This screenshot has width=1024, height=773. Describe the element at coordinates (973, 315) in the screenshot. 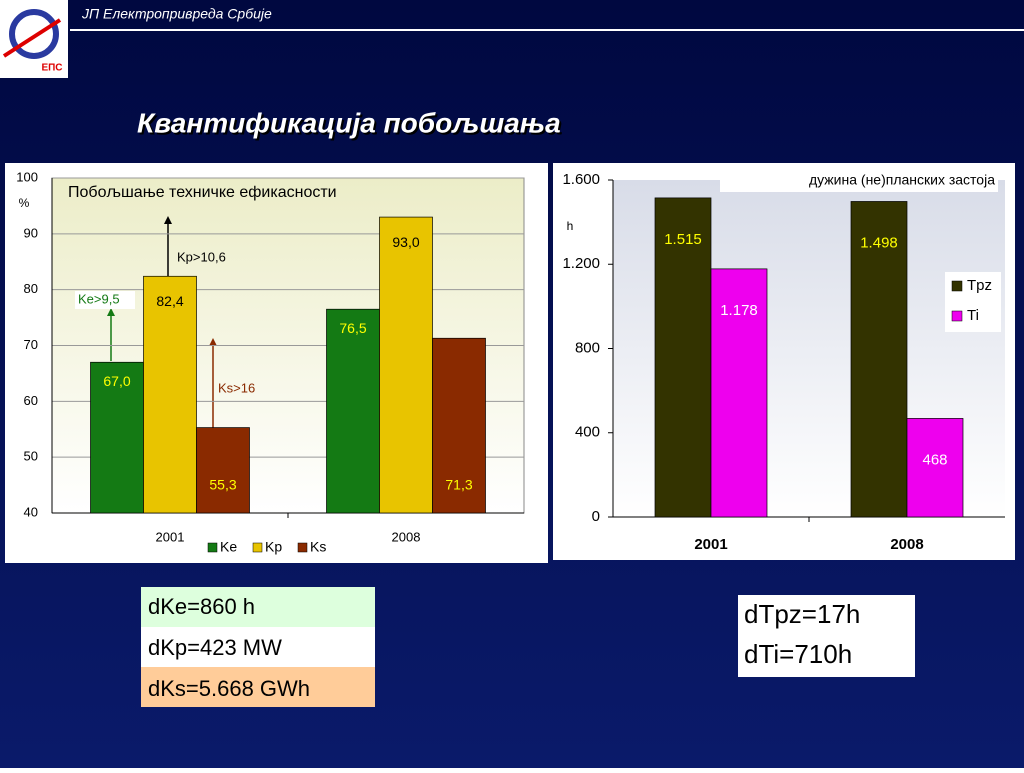

I see `legend-label: Ti` at that location.